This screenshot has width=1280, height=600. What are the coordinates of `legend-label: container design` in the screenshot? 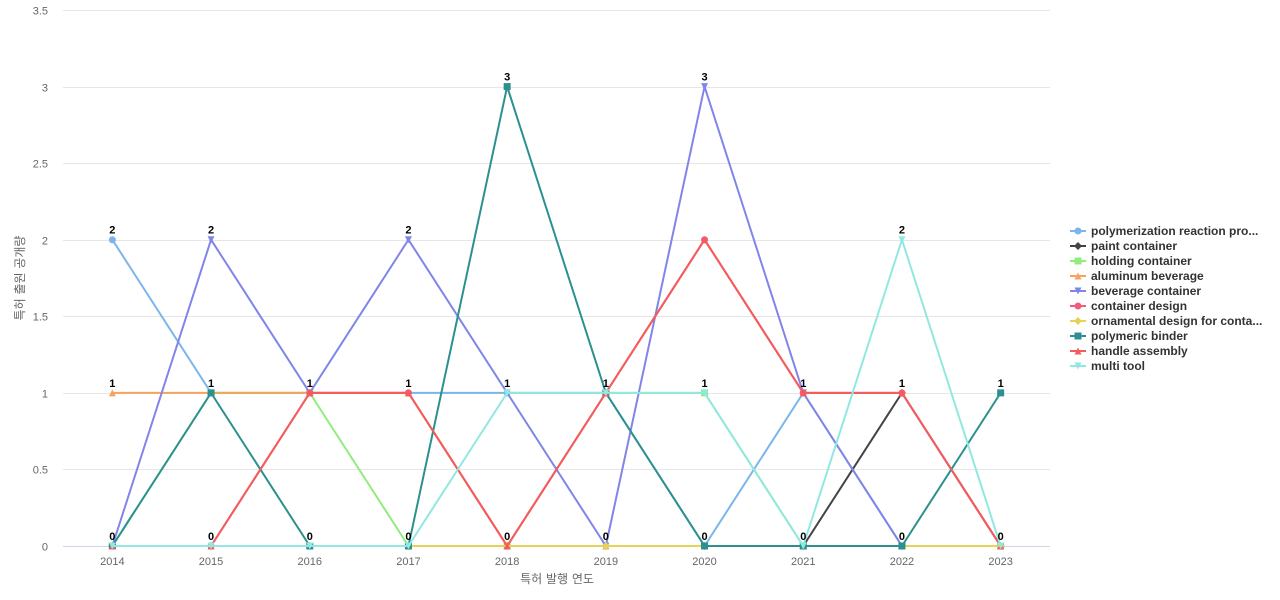 It's located at (1139, 306).